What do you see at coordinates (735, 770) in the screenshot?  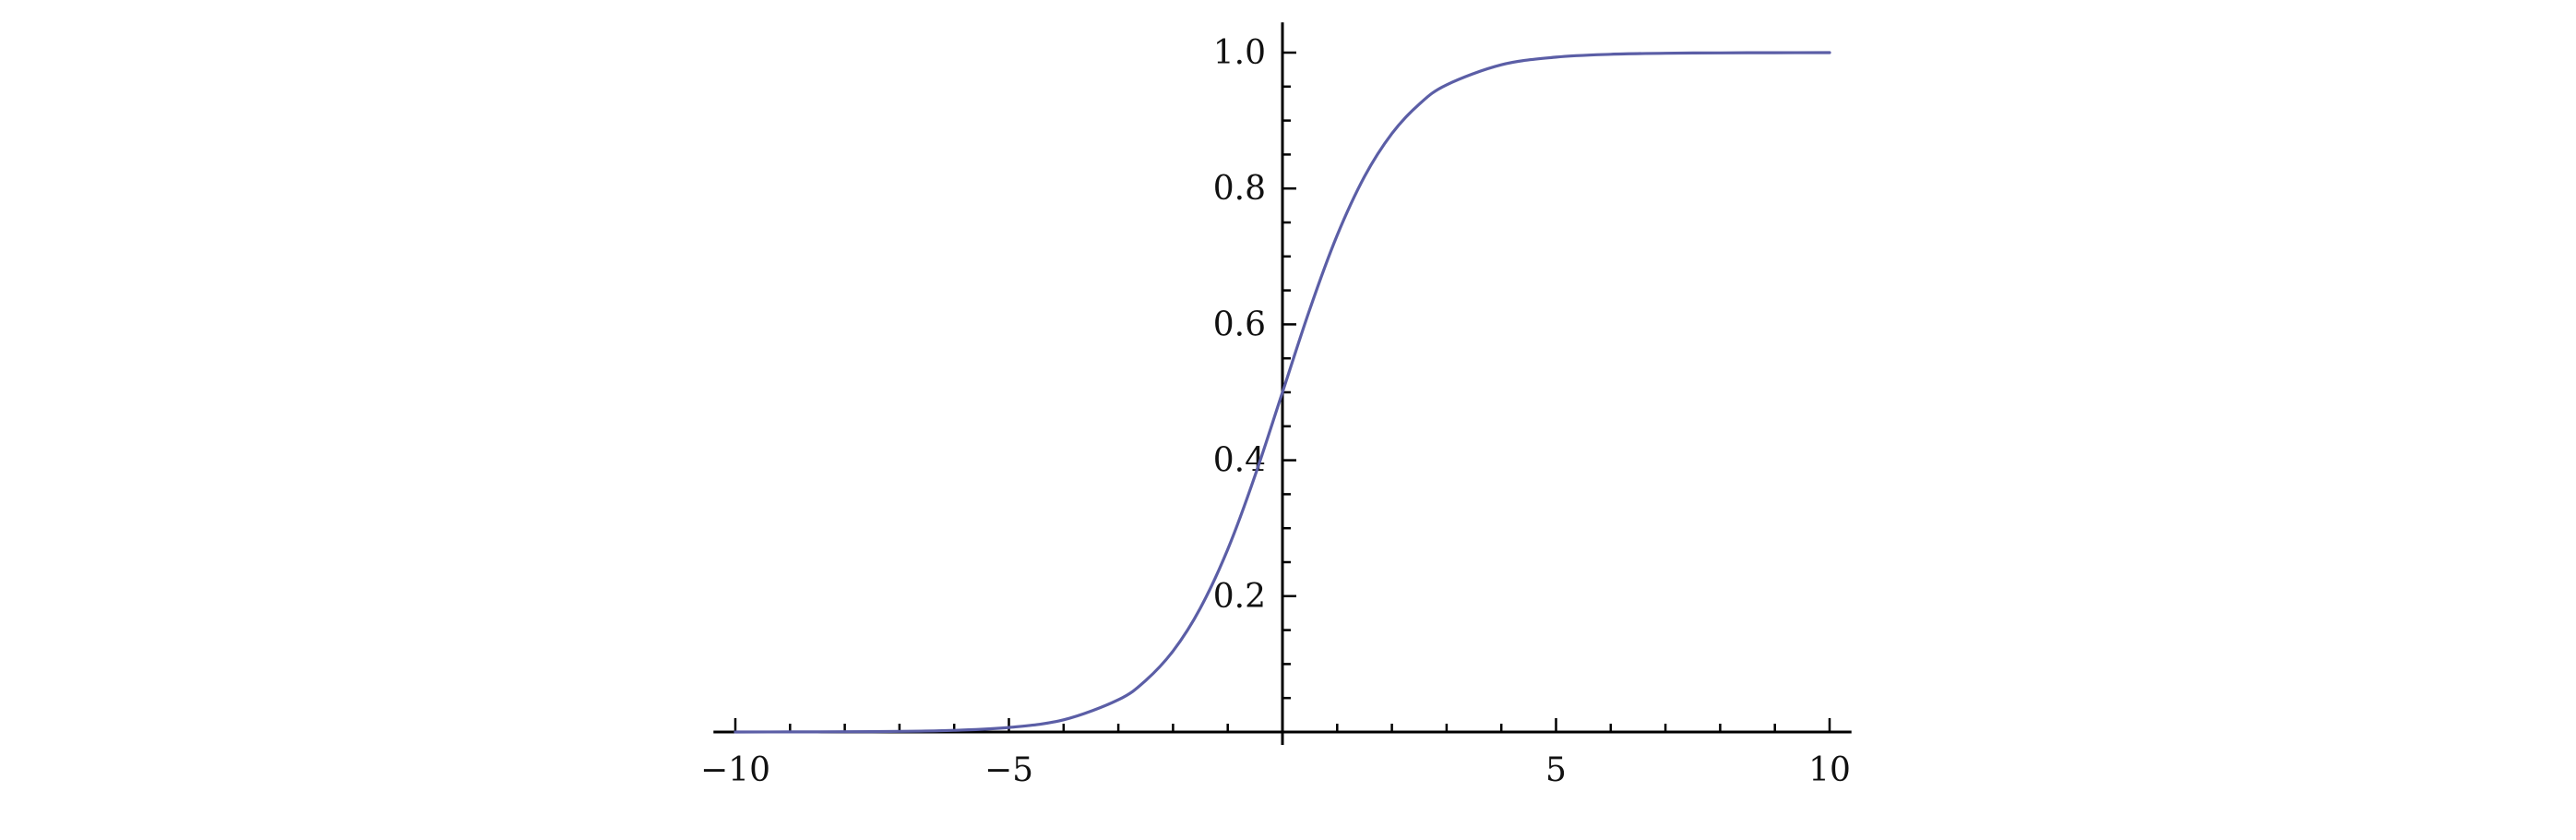 I see `x-tick-label: −10` at bounding box center [735, 770].